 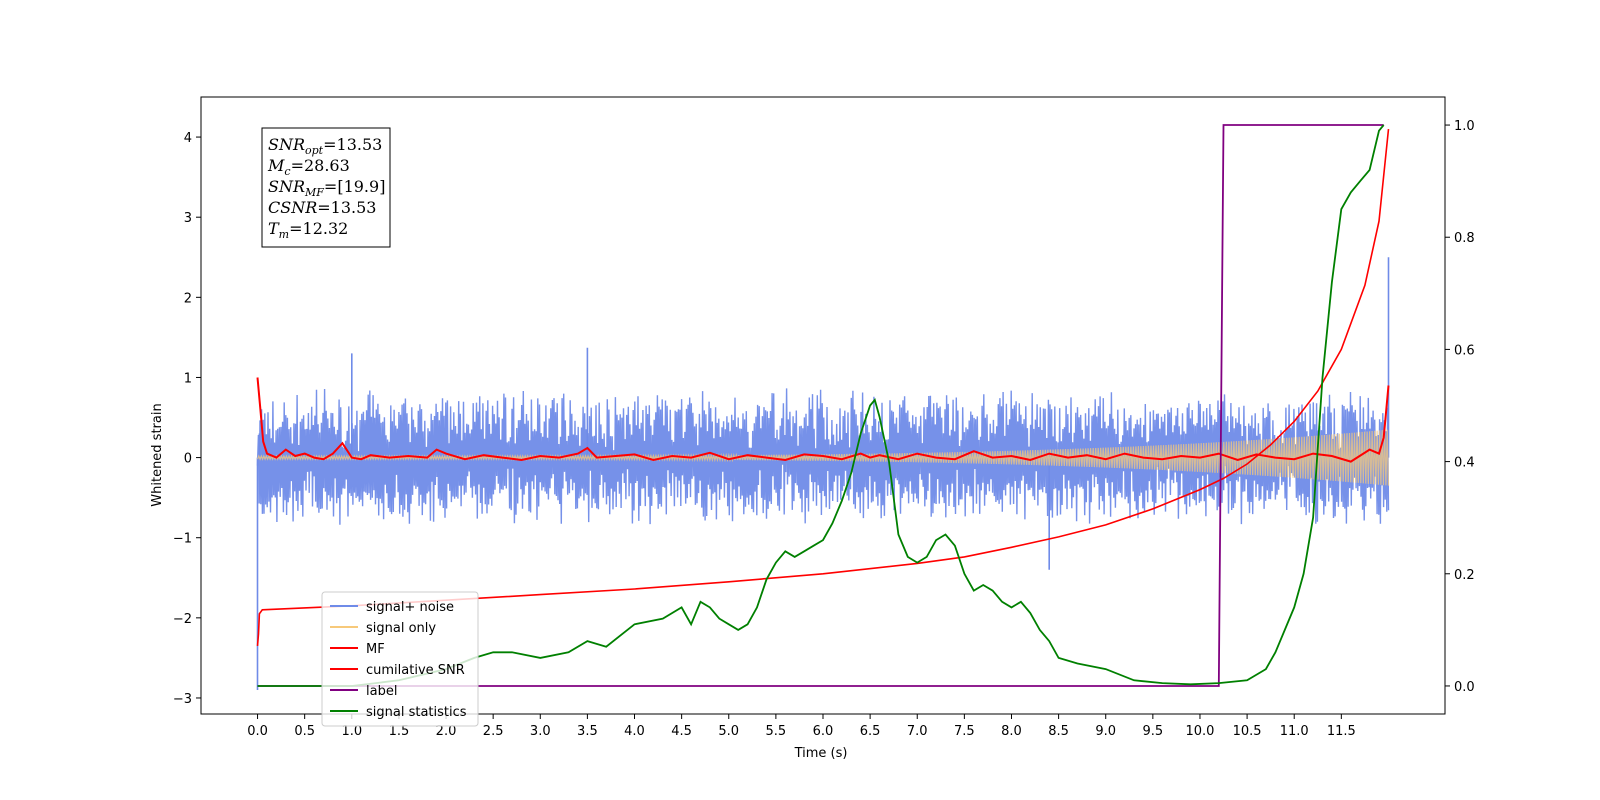 I want to click on annotation-value: =12.32, so click(x=318, y=228).